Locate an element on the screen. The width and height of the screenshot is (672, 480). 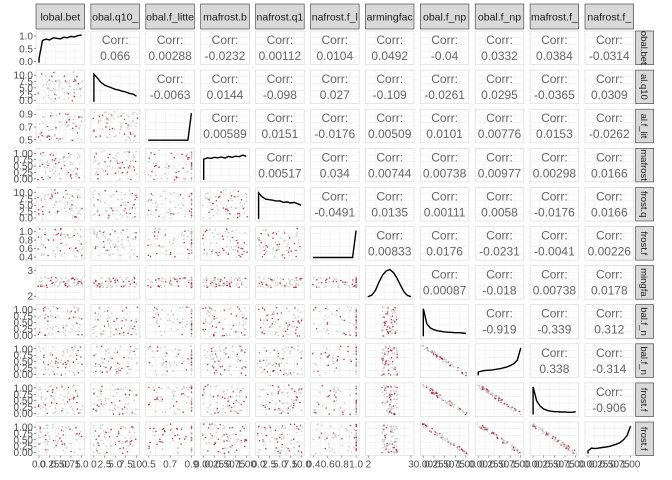
density-line is located at coordinates (170, 127).